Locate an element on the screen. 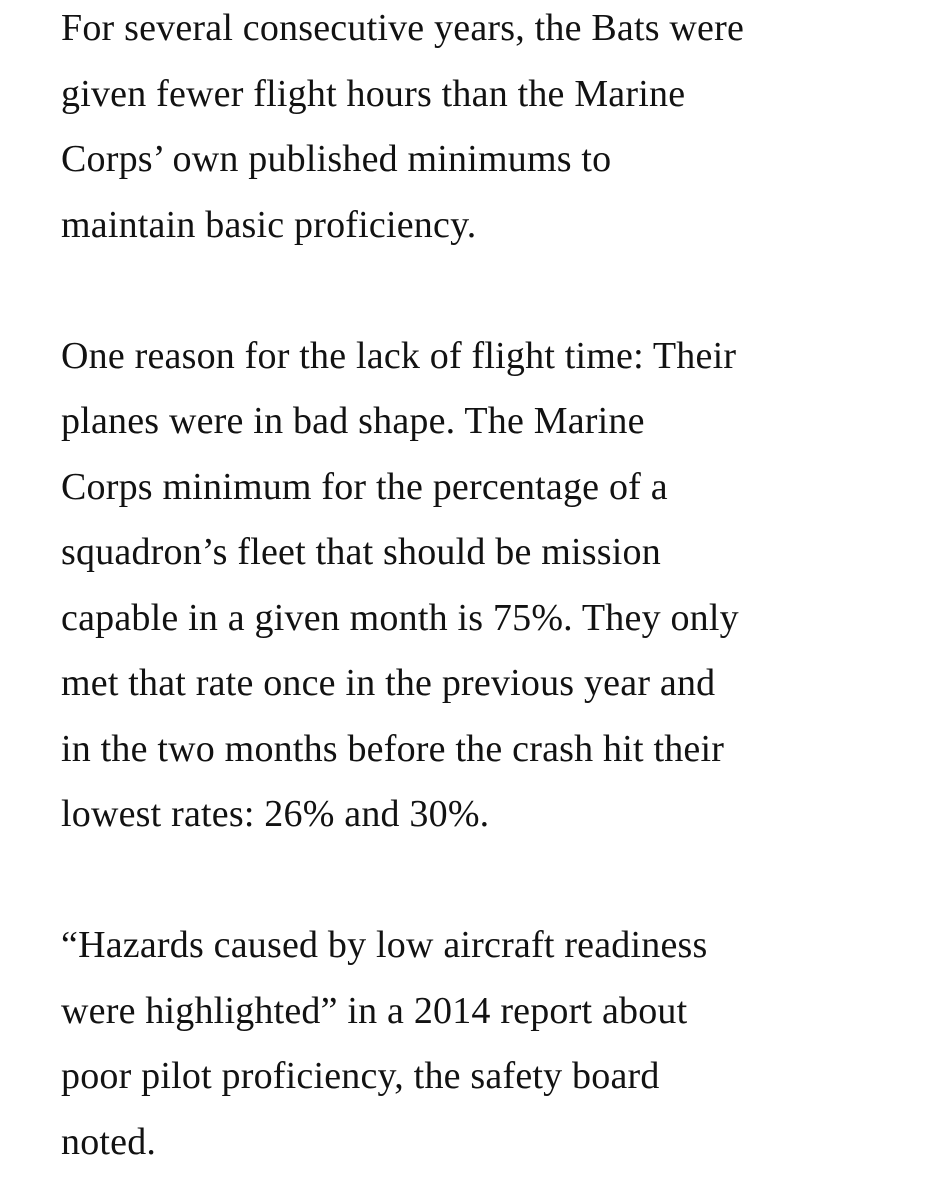 This screenshot has width=932, height=1200. paragraph-line: given fewer flight hours than the Marine is located at coordinates (373, 93).